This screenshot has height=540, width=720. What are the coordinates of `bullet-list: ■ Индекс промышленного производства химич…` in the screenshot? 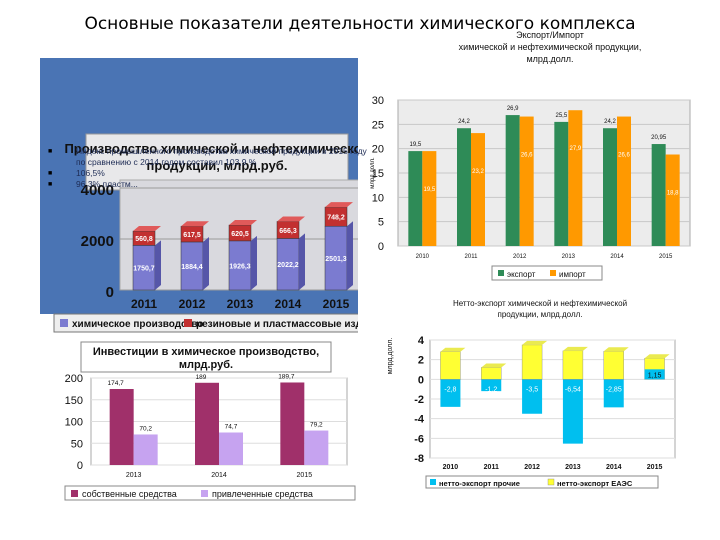 It's located at (208, 168).